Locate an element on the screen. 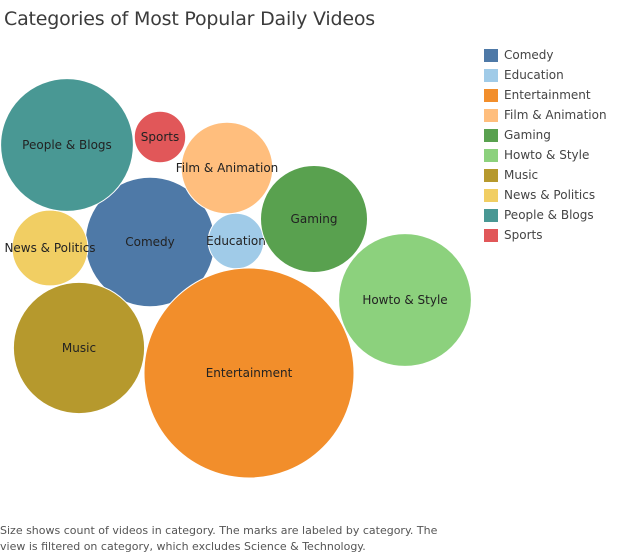 The image size is (621, 556). legend-label: Education is located at coordinates (534, 75).